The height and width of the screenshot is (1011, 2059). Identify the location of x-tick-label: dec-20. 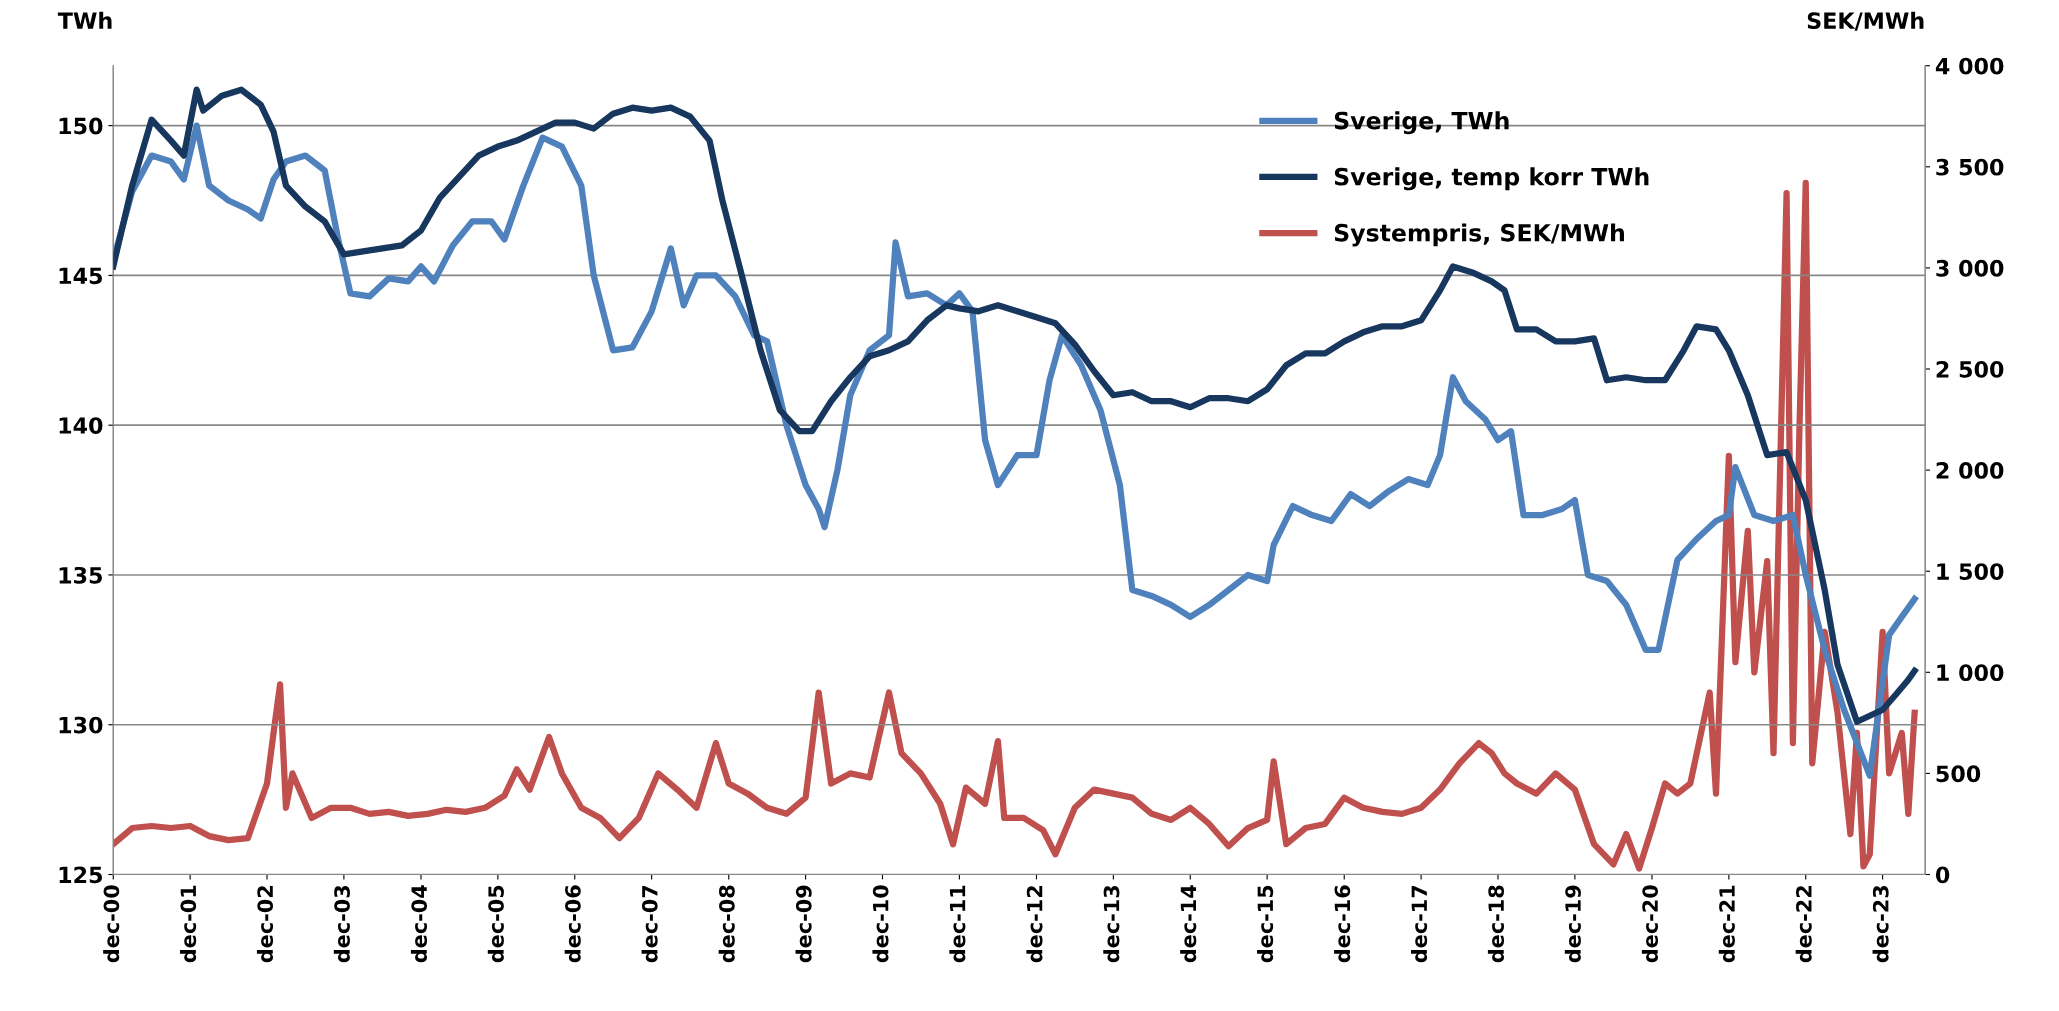
(1650, 924).